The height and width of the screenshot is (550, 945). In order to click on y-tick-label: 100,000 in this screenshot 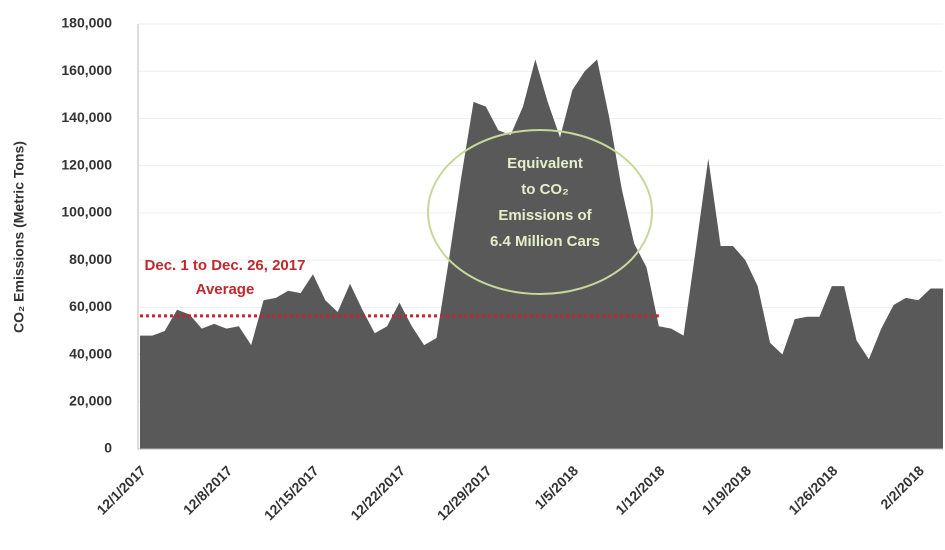, I will do `click(86, 212)`.